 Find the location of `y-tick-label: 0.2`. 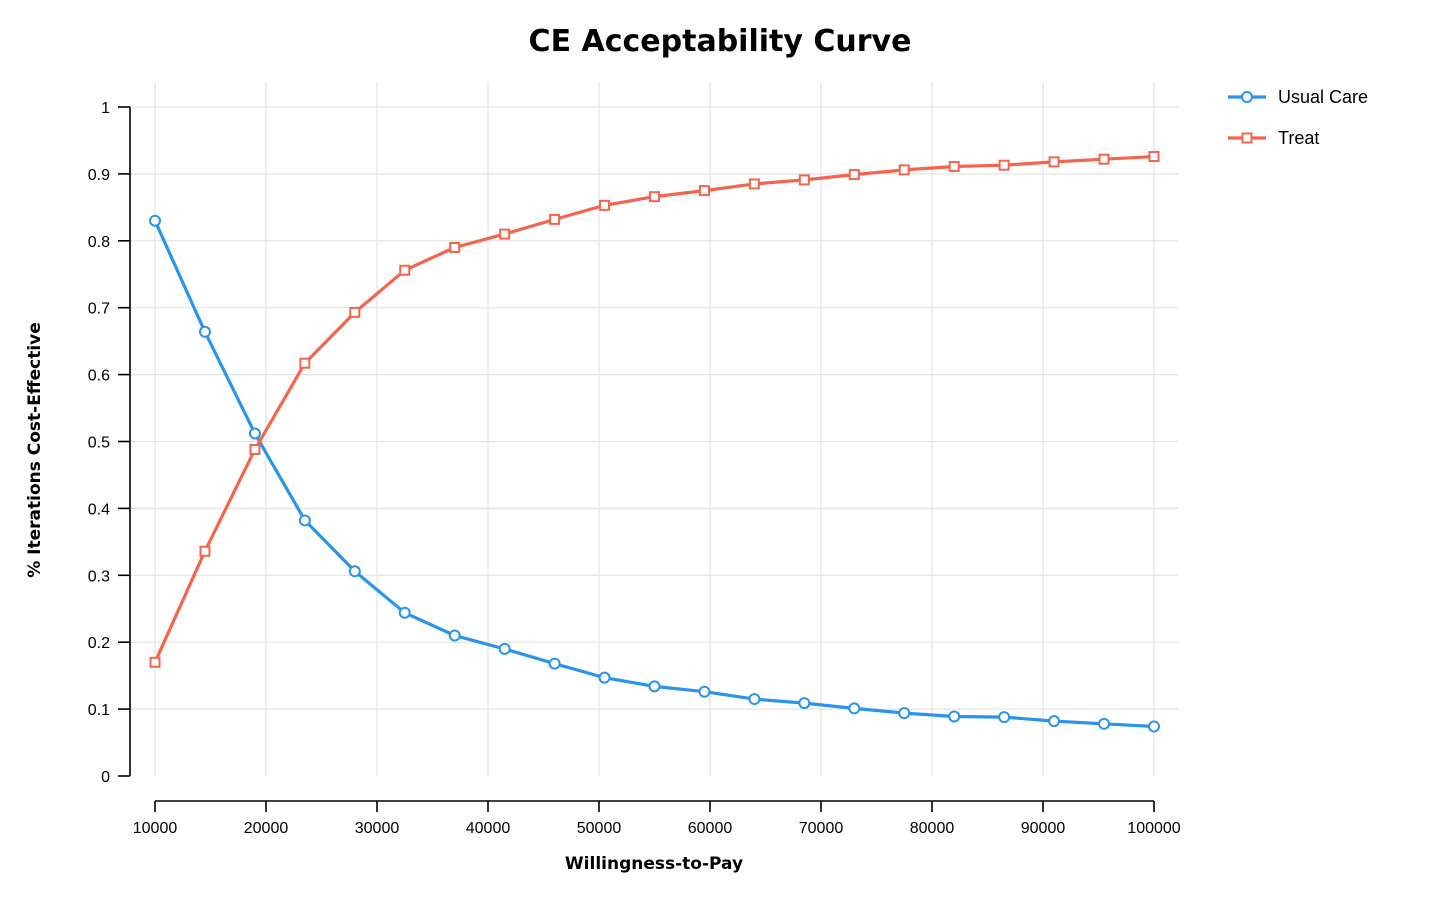

y-tick-label: 0.2 is located at coordinates (99, 643).